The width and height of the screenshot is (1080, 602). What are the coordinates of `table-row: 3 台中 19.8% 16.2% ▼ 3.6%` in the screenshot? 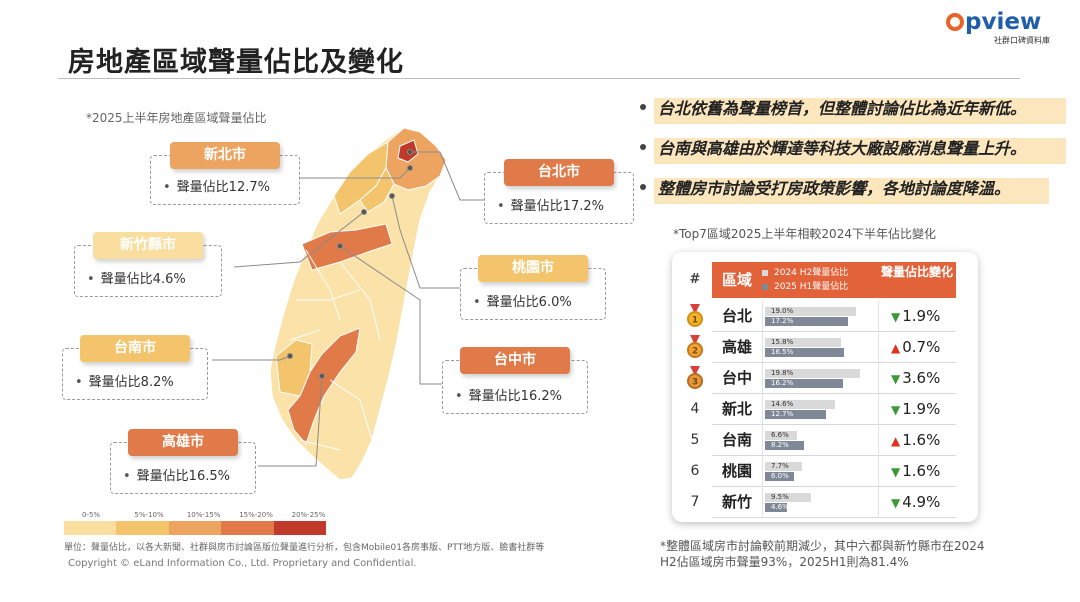 It's located at (818, 378).